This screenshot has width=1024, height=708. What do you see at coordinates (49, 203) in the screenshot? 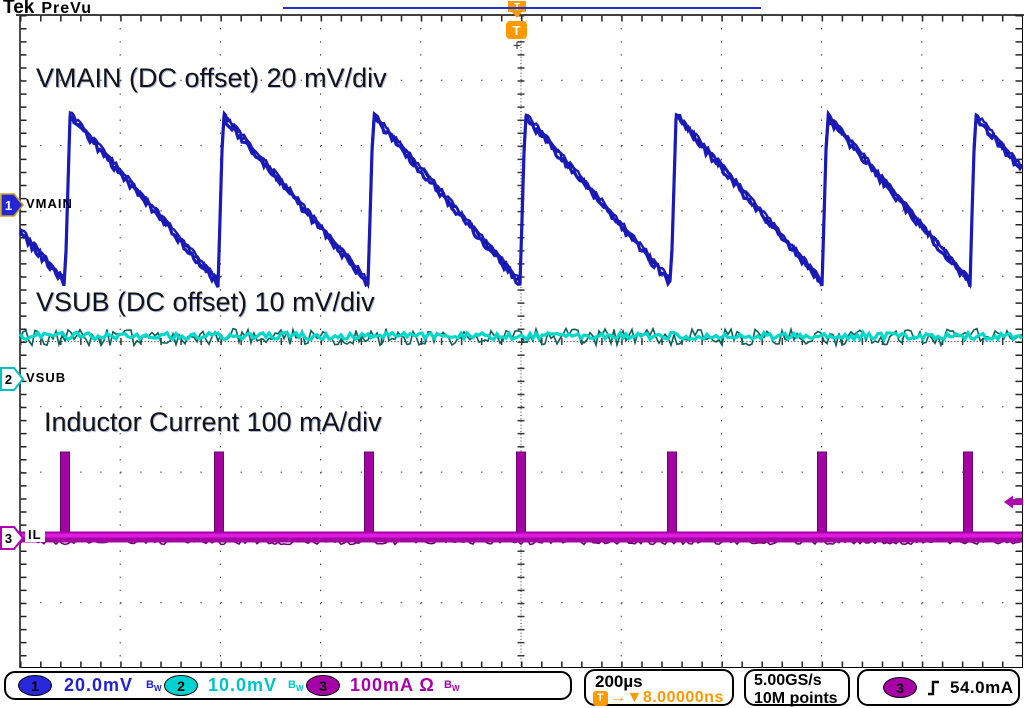
I see `trace-label-vmain: VMAIN` at bounding box center [49, 203].